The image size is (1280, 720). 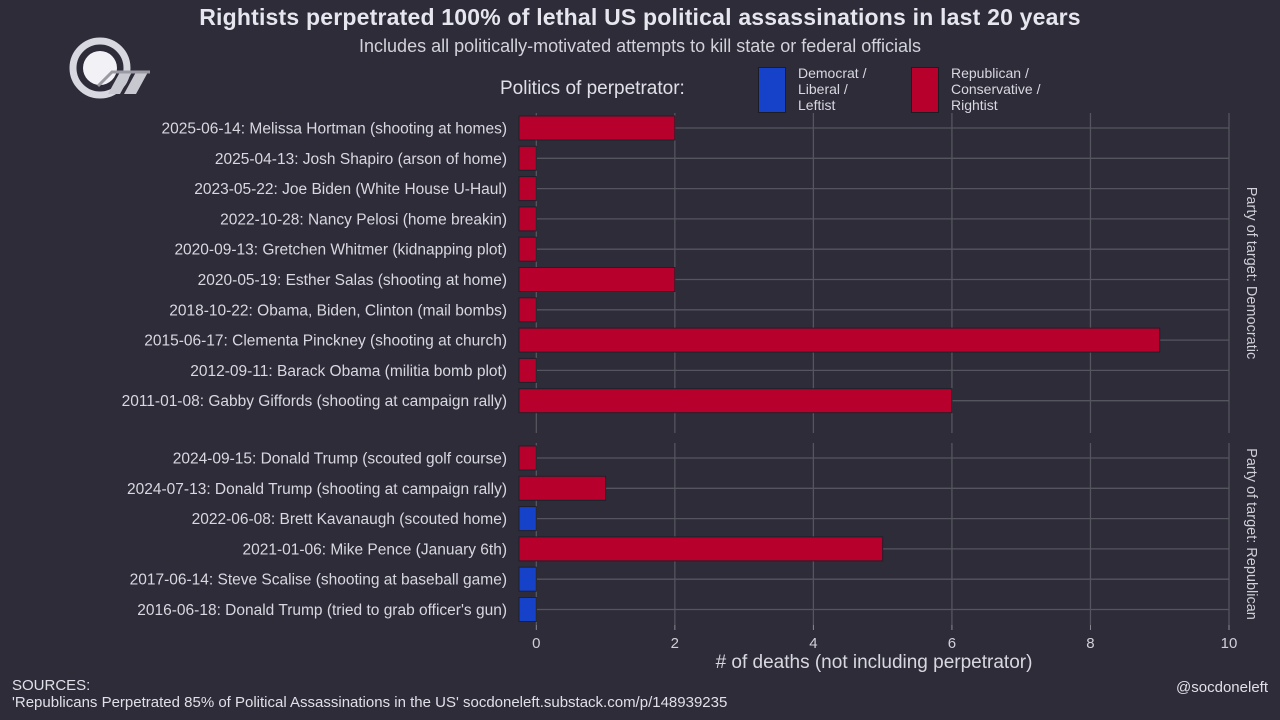 I want to click on facet-strip-label: Party of target: Republican, so click(x=1251, y=534).